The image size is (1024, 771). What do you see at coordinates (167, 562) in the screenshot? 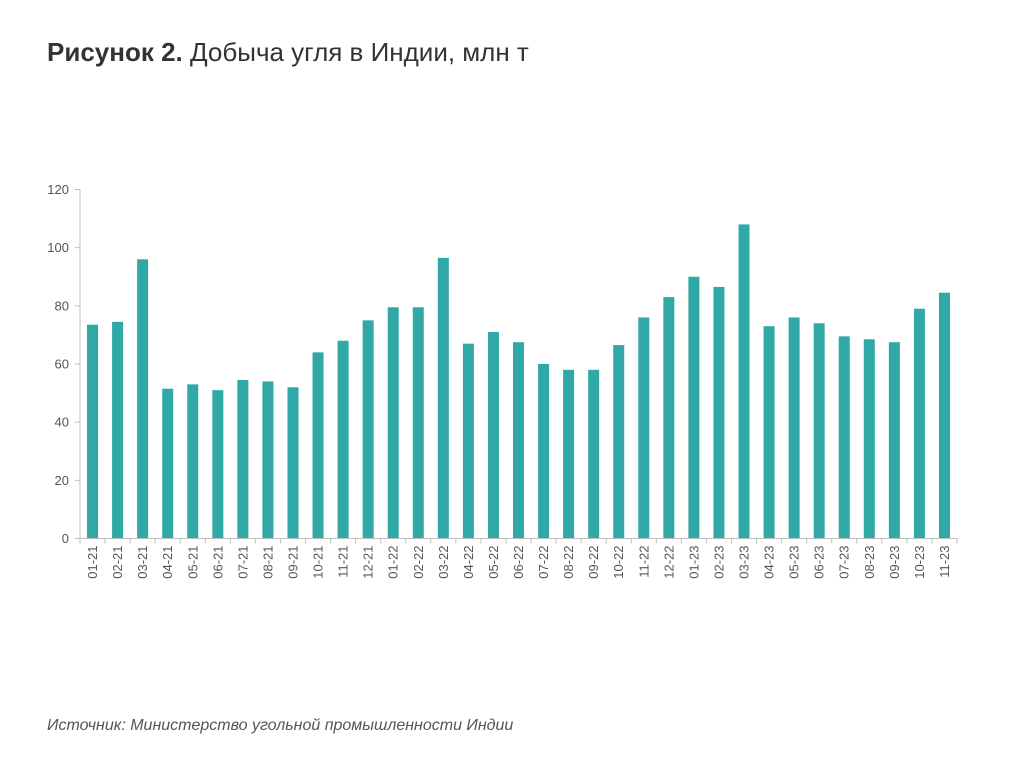
I see `x-tick-label: 04-21` at bounding box center [167, 562].